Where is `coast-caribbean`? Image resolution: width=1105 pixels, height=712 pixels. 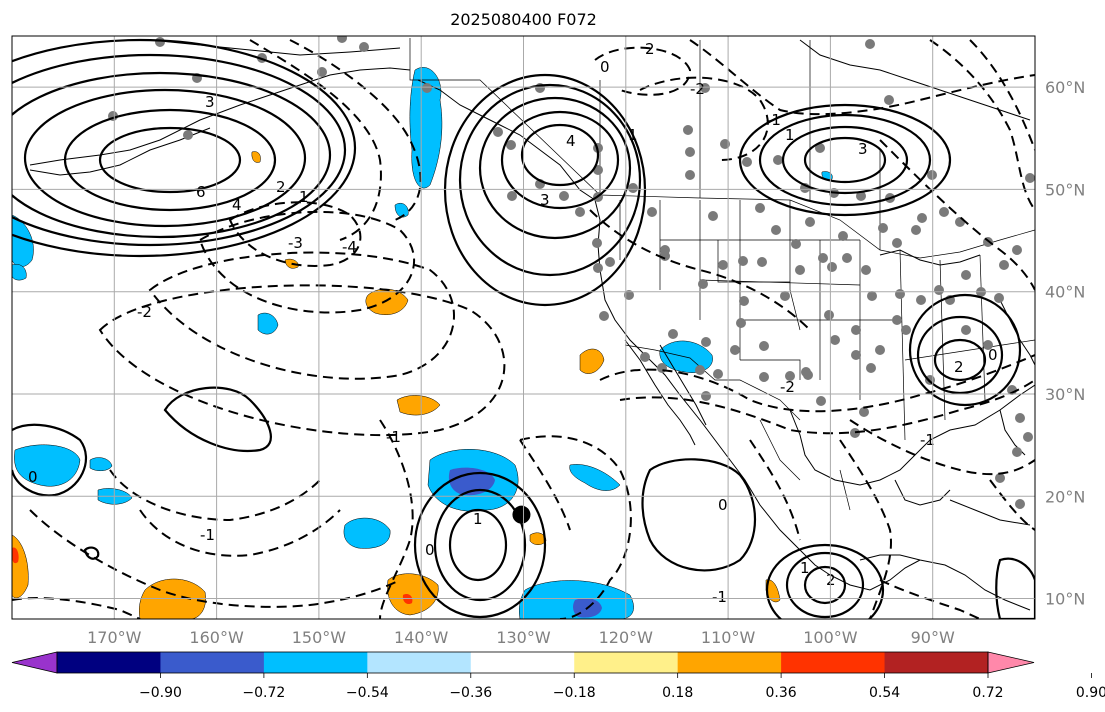
coast-caribbean is located at coordinates (990, 512).